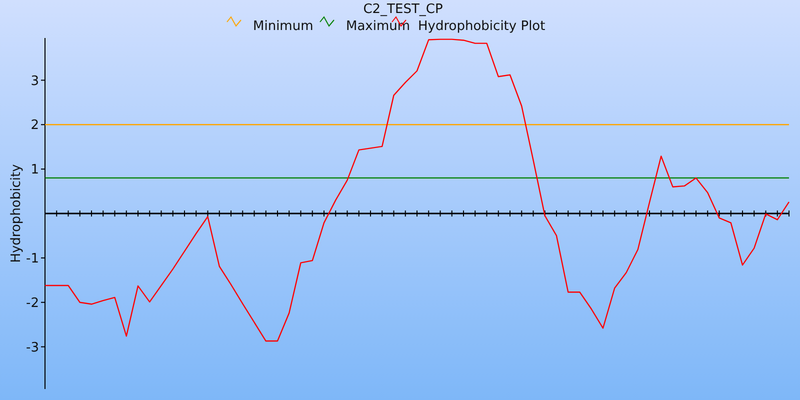 This screenshot has width=800, height=400. I want to click on y-axis-title: Hydrophobicity, so click(16, 213).